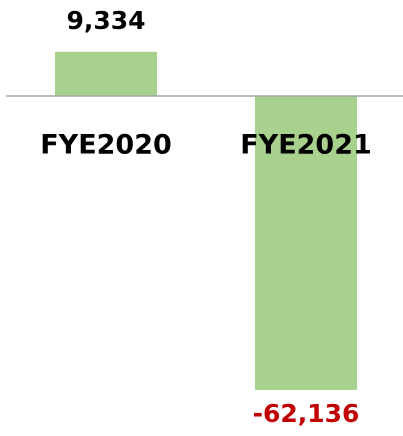 The height and width of the screenshot is (436, 403). I want to click on bar, so click(106, 73).